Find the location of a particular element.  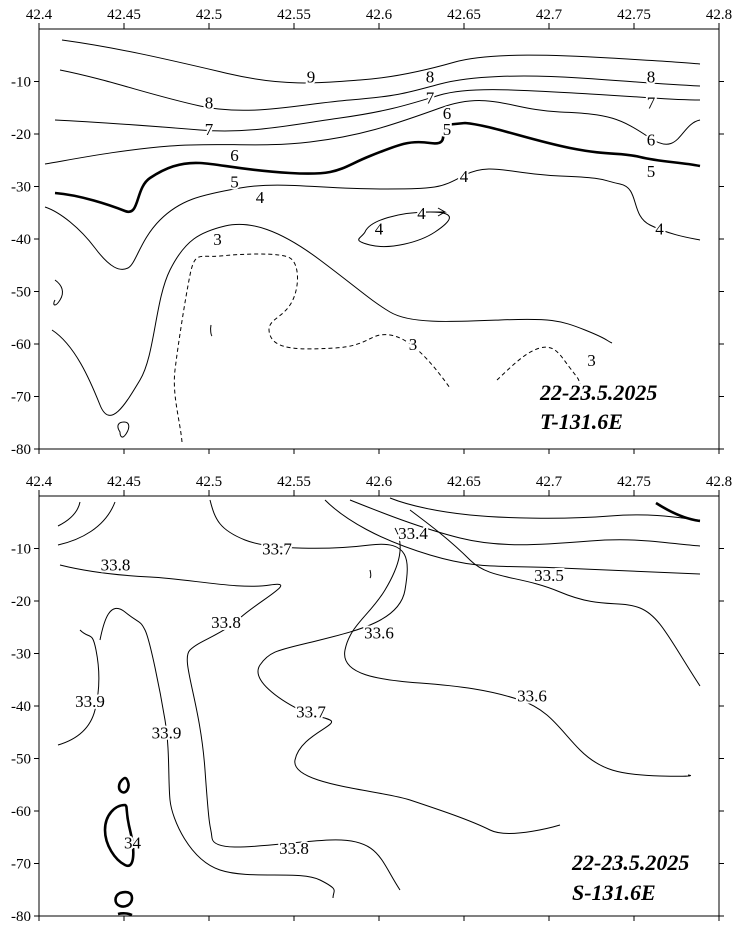

contour-line-small-mark is located at coordinates (370, 574).